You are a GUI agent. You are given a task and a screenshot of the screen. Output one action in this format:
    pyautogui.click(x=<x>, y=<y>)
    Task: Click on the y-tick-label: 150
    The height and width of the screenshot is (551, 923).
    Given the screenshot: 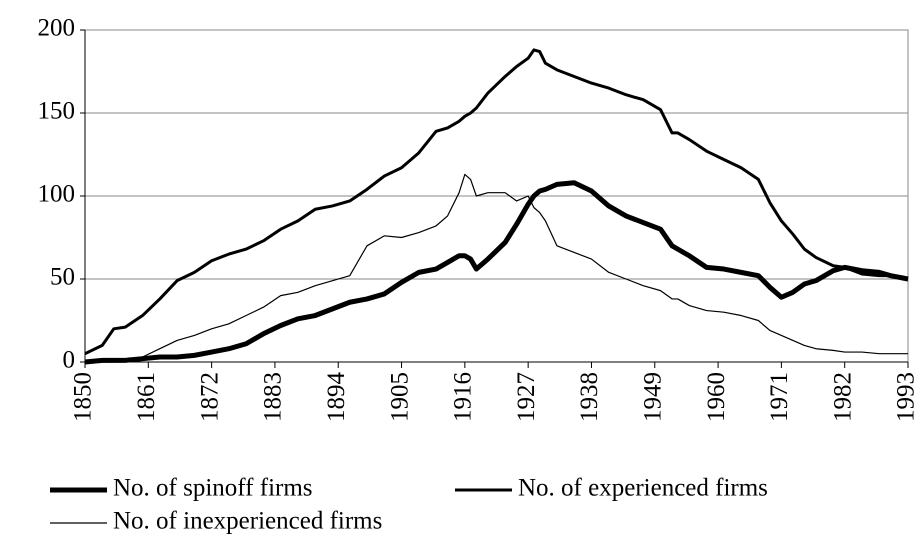 What is the action you would take?
    pyautogui.click(x=57, y=111)
    